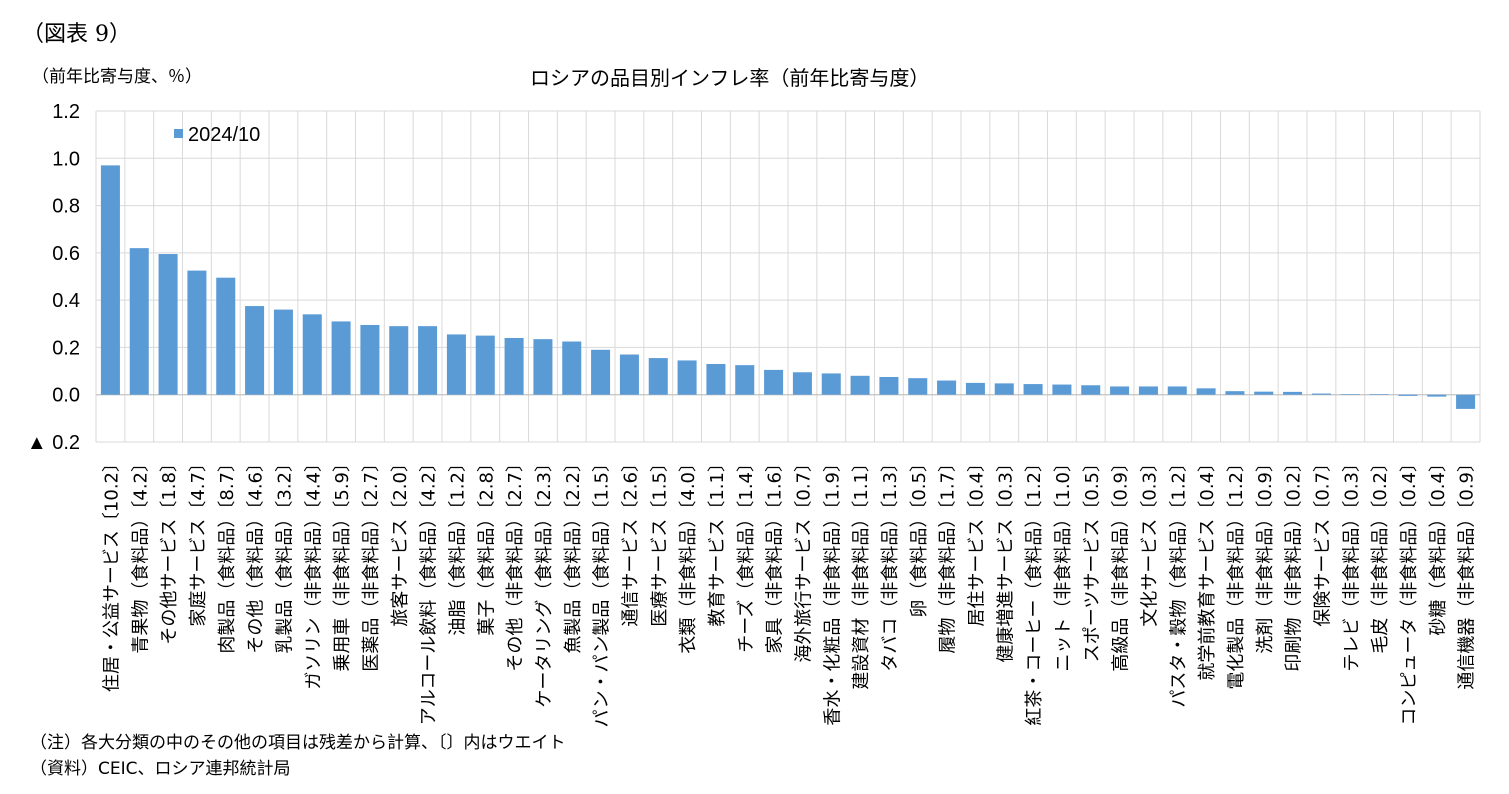 The height and width of the screenshot is (794, 1509). Describe the element at coordinates (746, 553) in the screenshot. I see `x-tick-label: チーズ（食料品）〔1.4〕` at that location.